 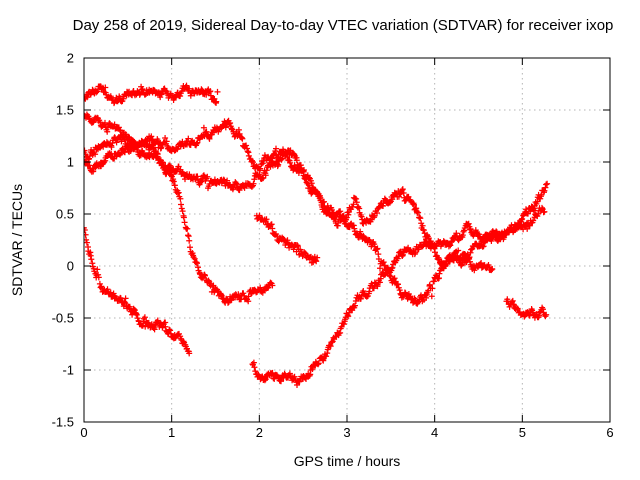 What do you see at coordinates (434, 432) in the screenshot?
I see `x-tick-label: 4` at bounding box center [434, 432].